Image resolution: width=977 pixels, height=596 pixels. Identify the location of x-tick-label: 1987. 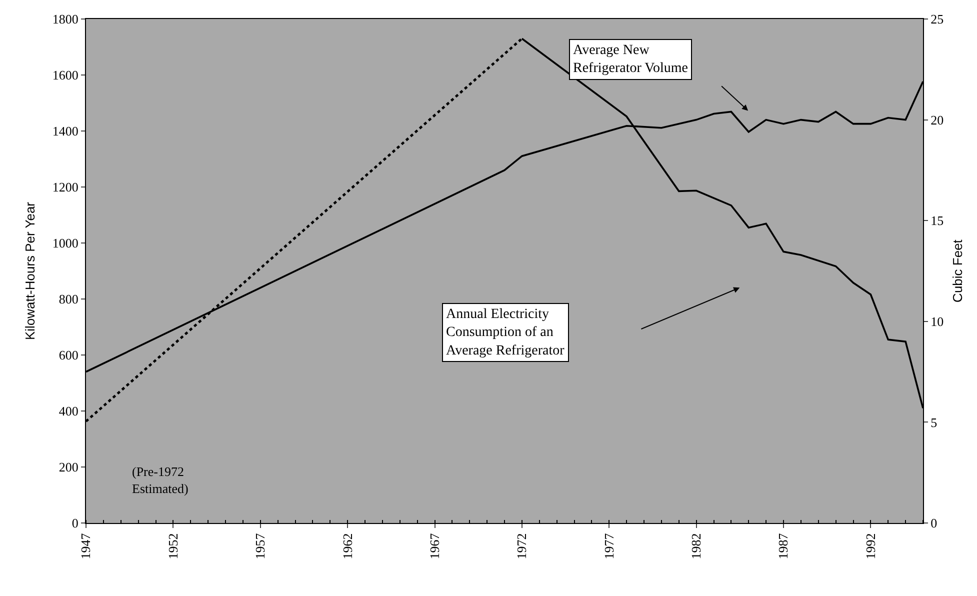
(783, 546).